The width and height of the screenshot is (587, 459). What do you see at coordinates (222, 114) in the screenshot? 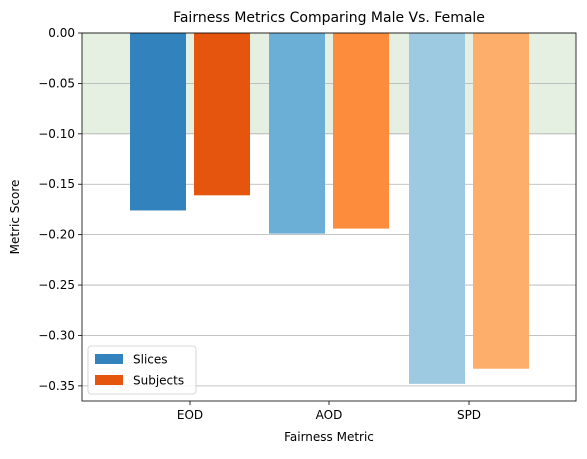
I see `bar-subjects-eod` at bounding box center [222, 114].